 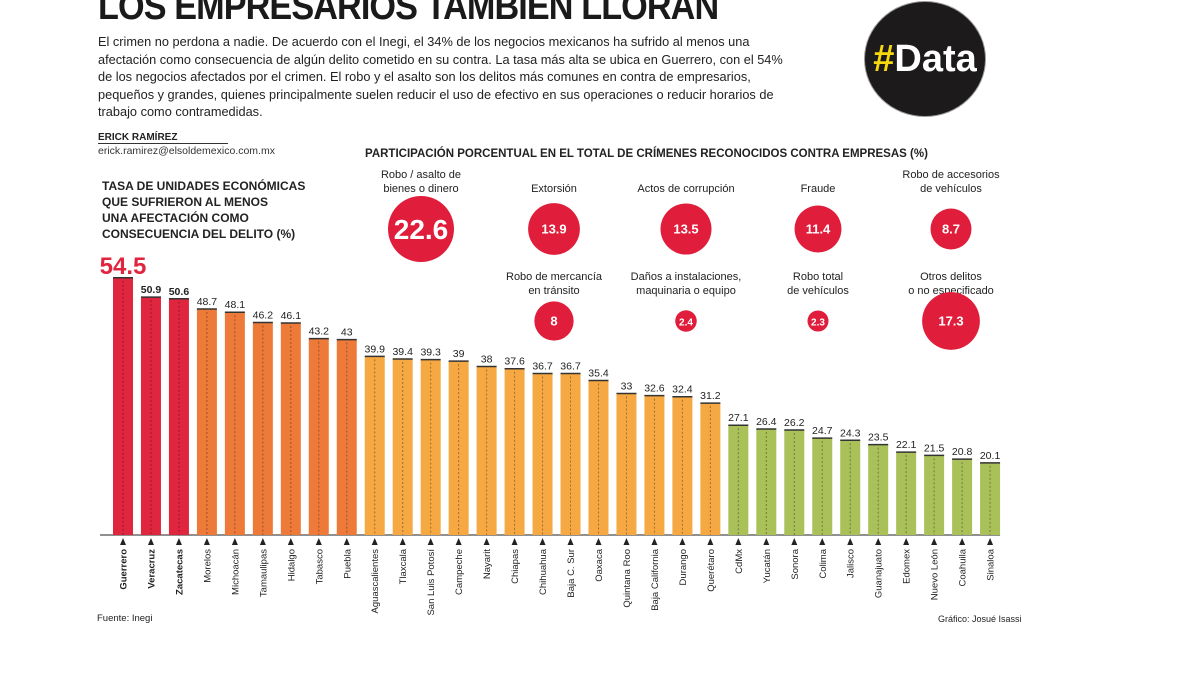 What do you see at coordinates (430, 353) in the screenshot?
I see `bar-value-label: 39.3` at bounding box center [430, 353].